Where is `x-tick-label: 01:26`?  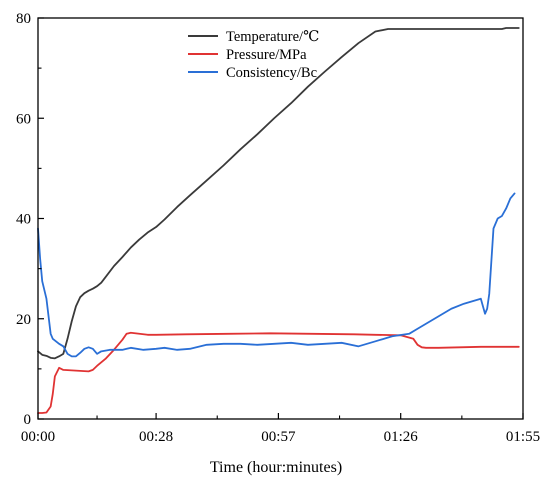 x-tick-label: 01:26 is located at coordinates (401, 437).